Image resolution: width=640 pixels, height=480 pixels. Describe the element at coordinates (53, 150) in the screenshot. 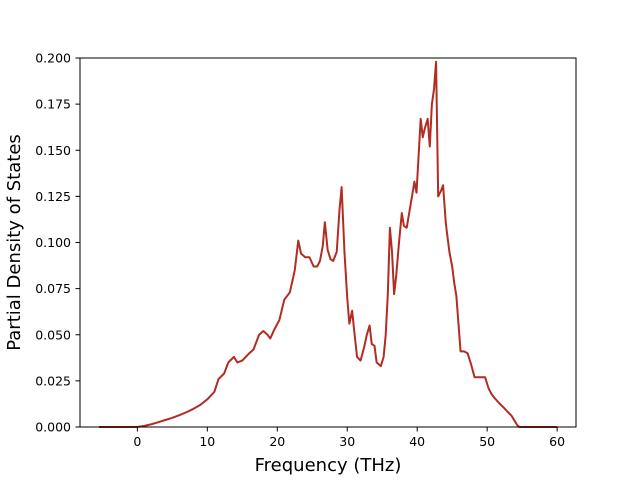

I see `y-tick-label: 0.150` at that location.